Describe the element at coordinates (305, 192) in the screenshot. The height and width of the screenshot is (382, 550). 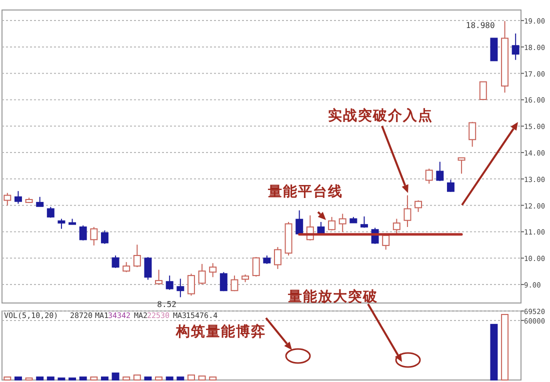
I see `annotation: 量能平台线` at that location.